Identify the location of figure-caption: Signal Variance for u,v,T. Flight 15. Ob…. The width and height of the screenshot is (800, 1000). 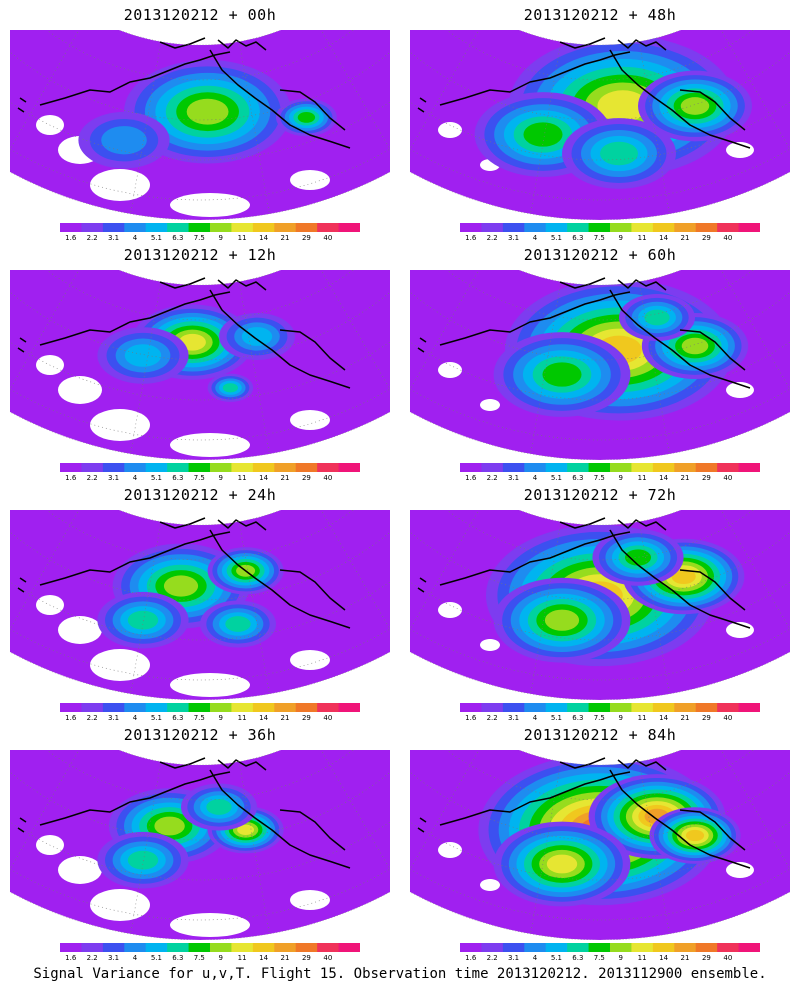
(400, 974).